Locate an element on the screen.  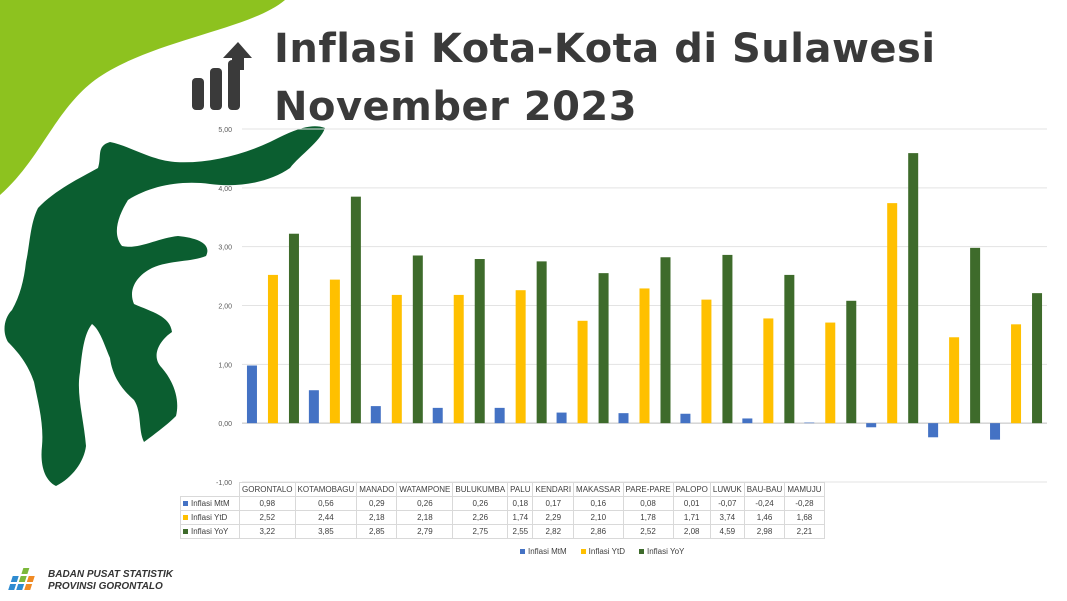
table-cell: -0,28 is located at coordinates (804, 503).